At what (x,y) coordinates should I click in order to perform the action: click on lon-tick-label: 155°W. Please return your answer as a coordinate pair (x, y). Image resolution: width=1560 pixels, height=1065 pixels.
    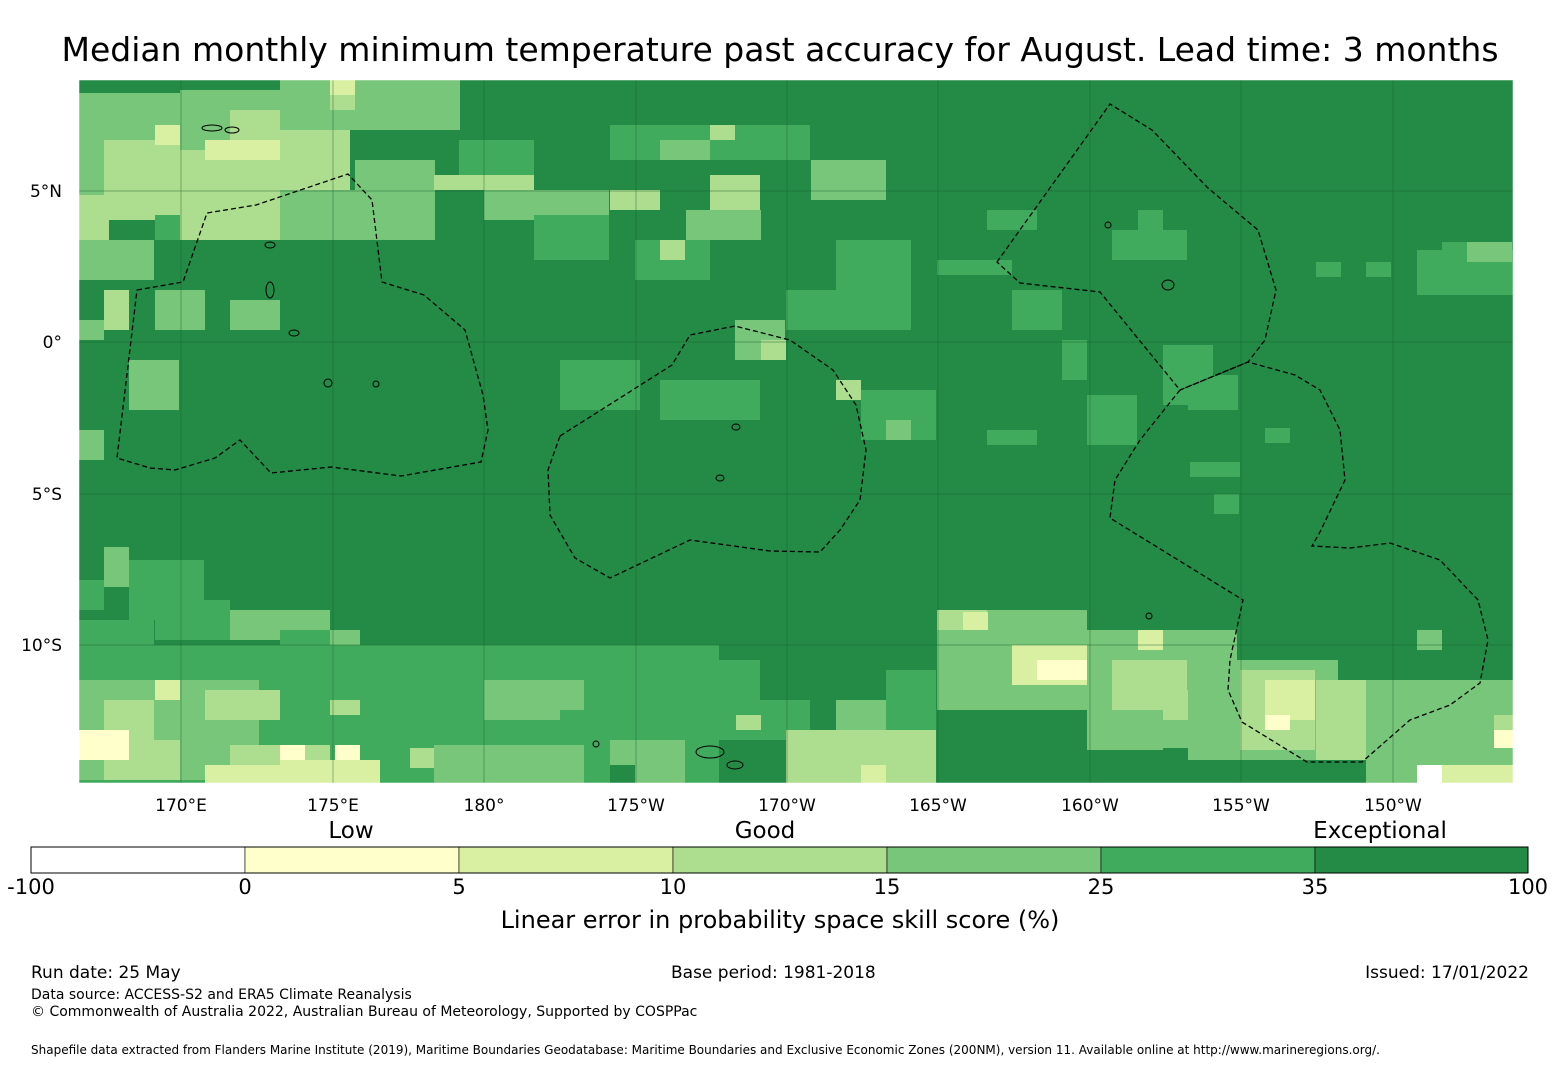
    Looking at the image, I should click on (1241, 806).